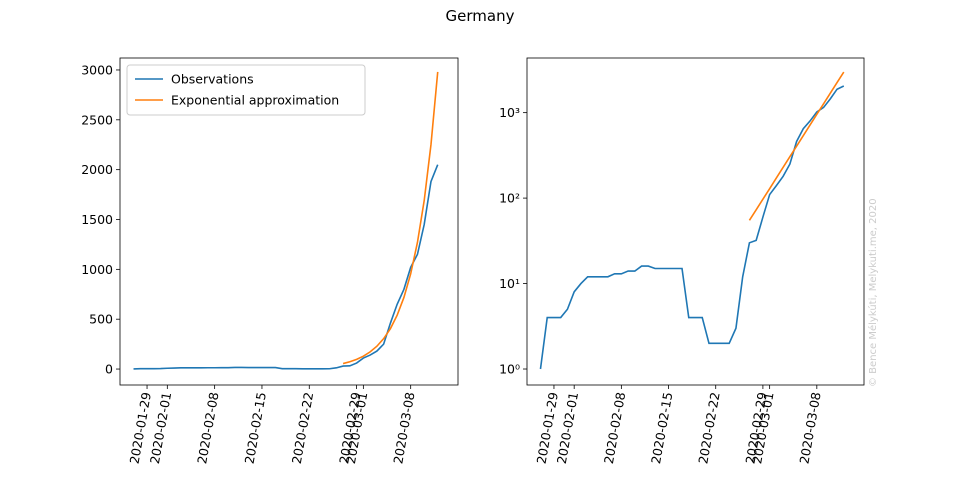 Image resolution: width=960 pixels, height=480 pixels. I want to click on legend-box, so click(246, 90).